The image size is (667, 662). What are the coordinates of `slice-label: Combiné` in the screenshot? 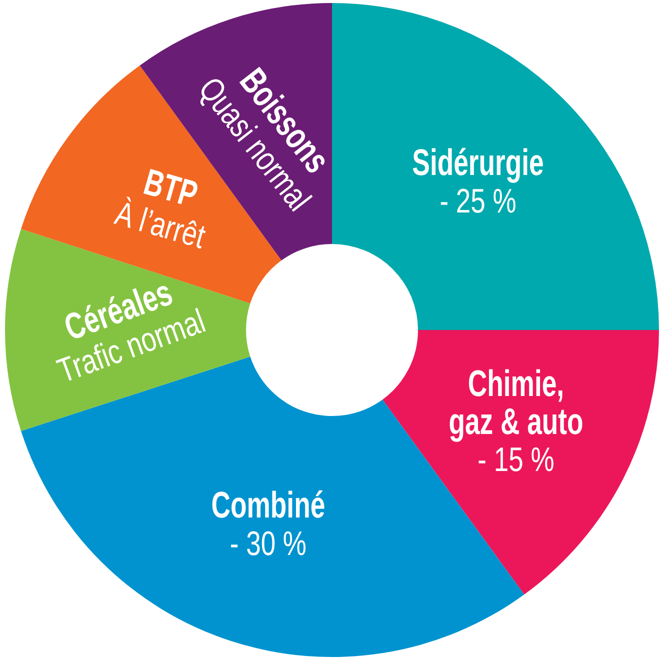 It's located at (268, 505).